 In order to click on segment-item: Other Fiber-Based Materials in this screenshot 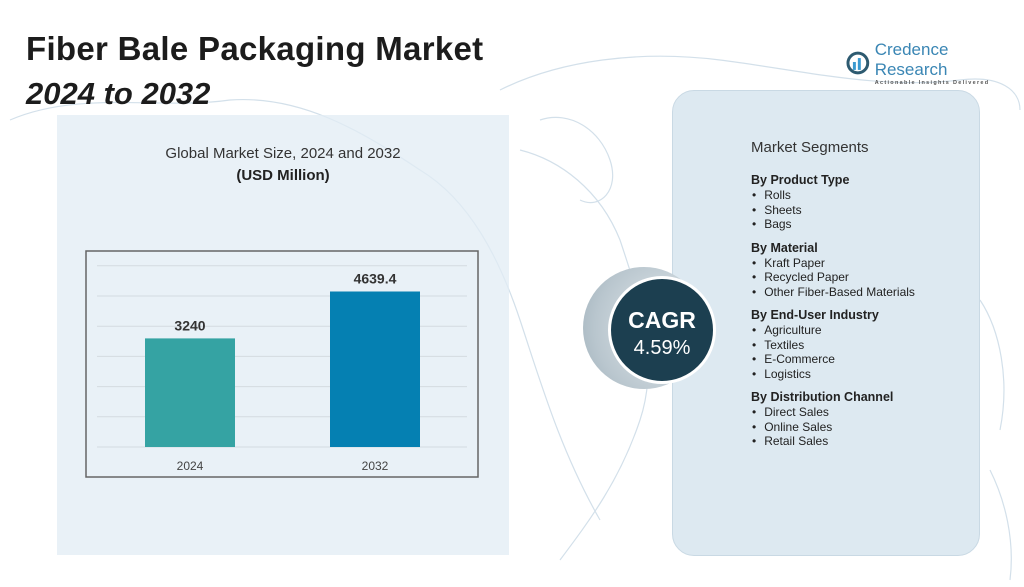, I will do `click(833, 292)`.